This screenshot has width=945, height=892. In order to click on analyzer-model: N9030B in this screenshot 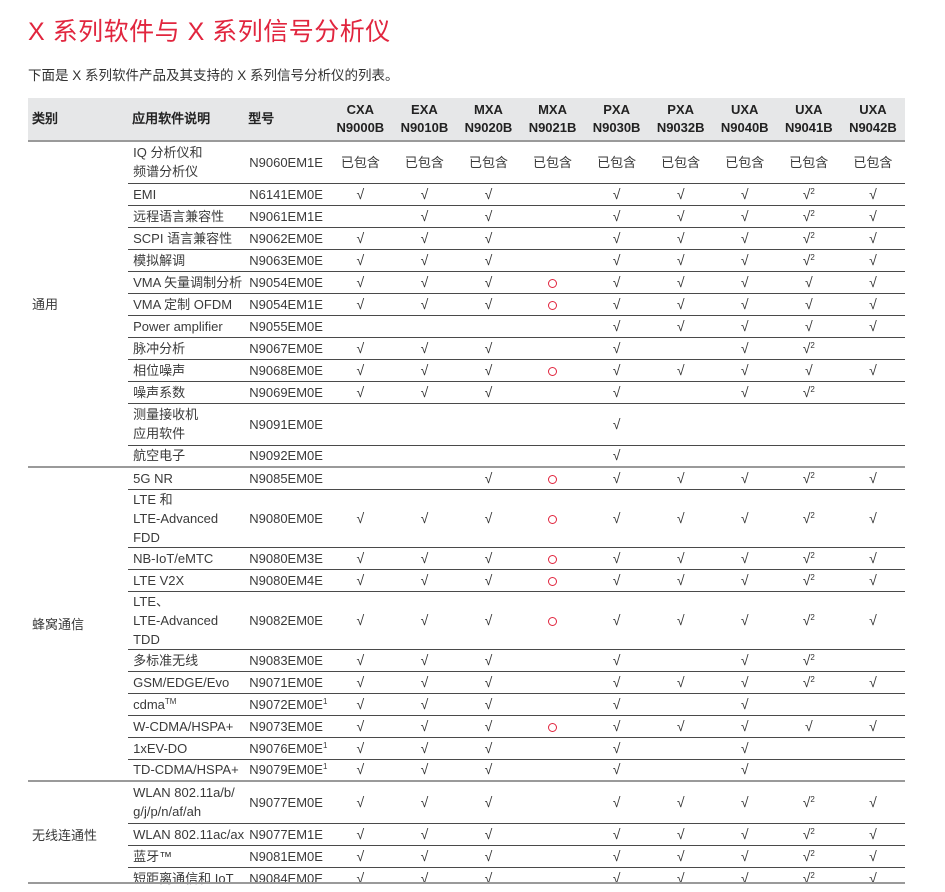, I will do `click(616, 127)`.